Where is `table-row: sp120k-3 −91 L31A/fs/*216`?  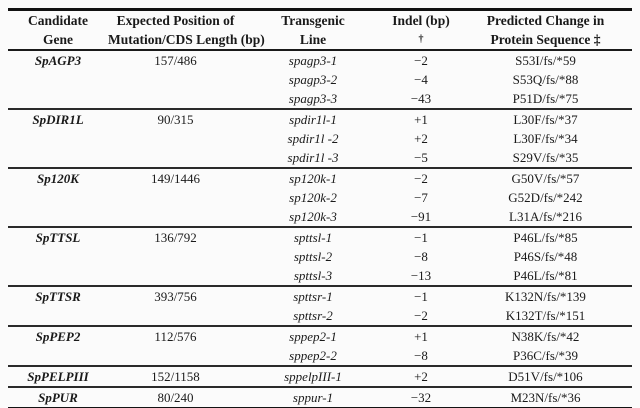
table-row: sp120k-3 −91 L31A/fs/*216 is located at coordinates (320, 217).